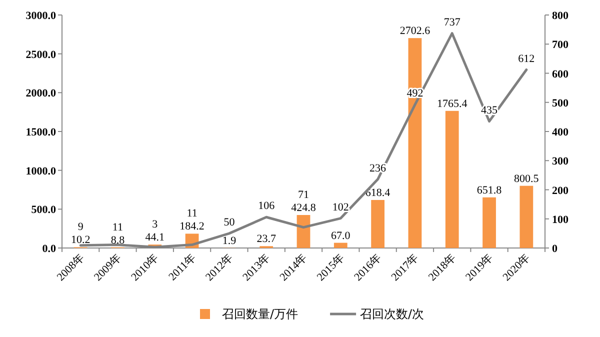  I want to click on x-tick-label: 2011年, so click(182, 268).